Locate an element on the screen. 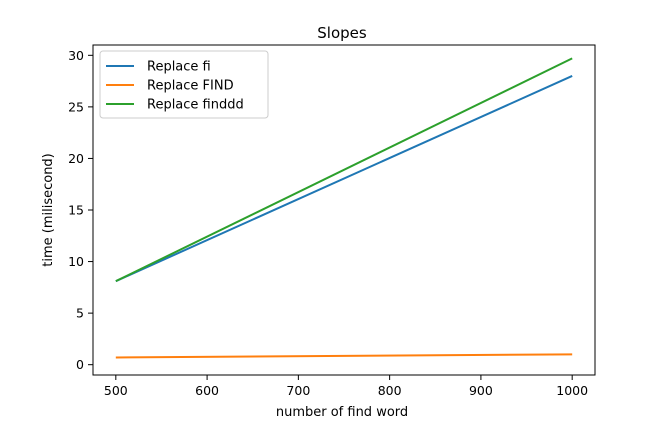 Image resolution: width=661 pixels, height=437 pixels. x-tick-label: 600 is located at coordinates (207, 390).